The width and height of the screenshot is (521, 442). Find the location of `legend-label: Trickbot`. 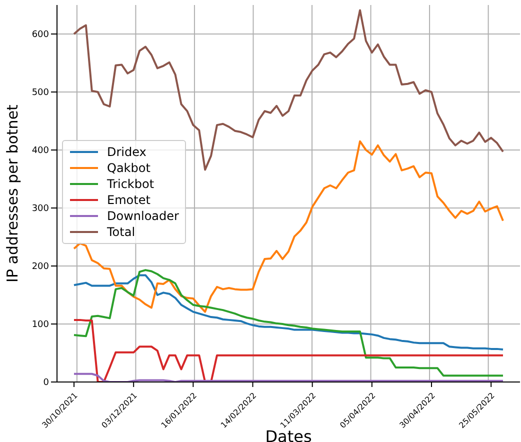

legend-label: Trickbot is located at coordinates (130, 184).